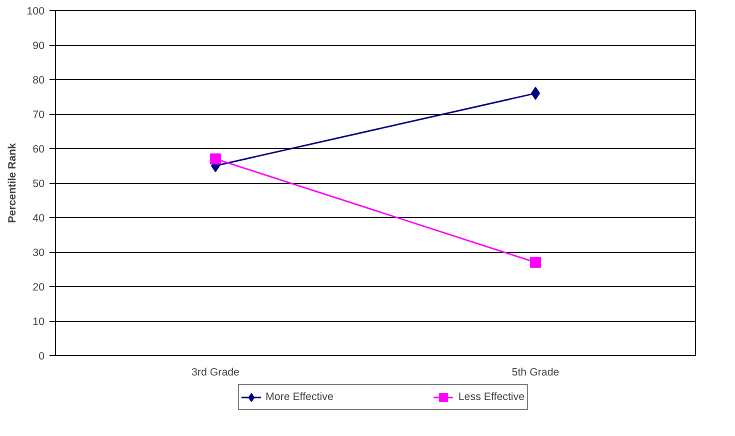 The height and width of the screenshot is (436, 735). I want to click on y-tick-label: 90, so click(38, 46).